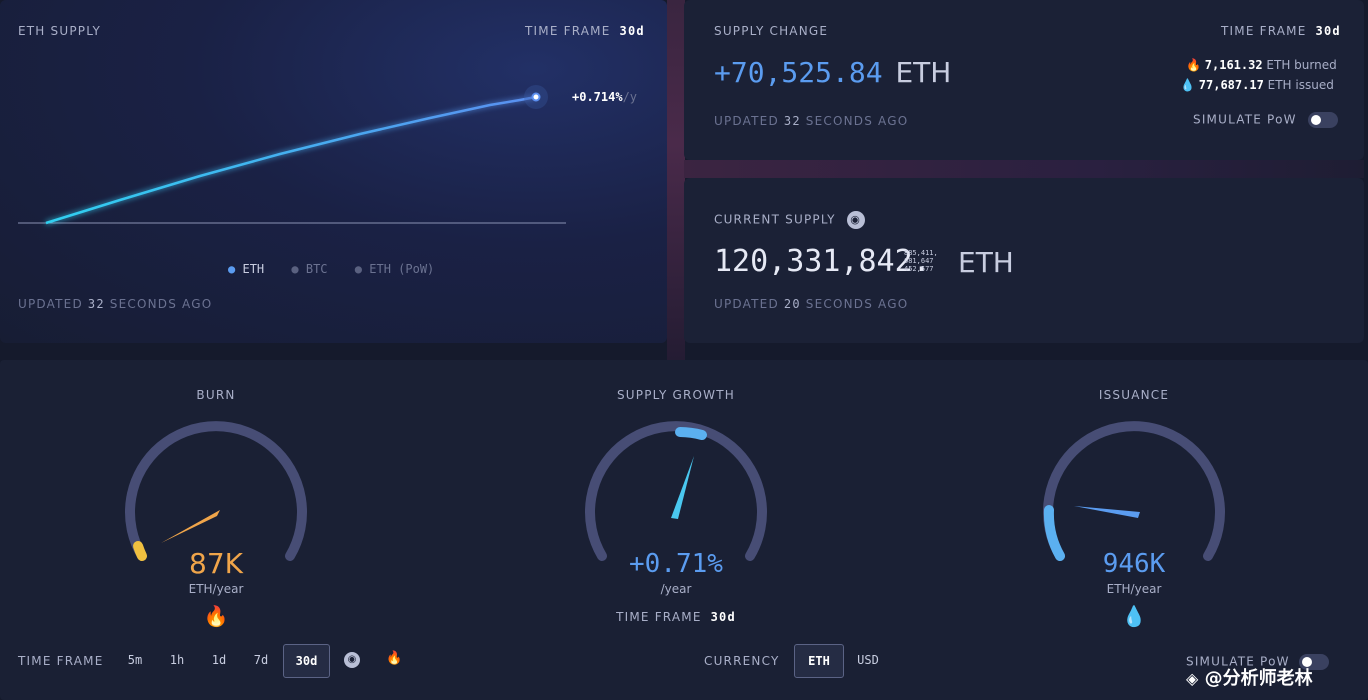 The image size is (1368, 700). What do you see at coordinates (742, 661) in the screenshot?
I see `currency-selector-label: CURRENCY` at bounding box center [742, 661].